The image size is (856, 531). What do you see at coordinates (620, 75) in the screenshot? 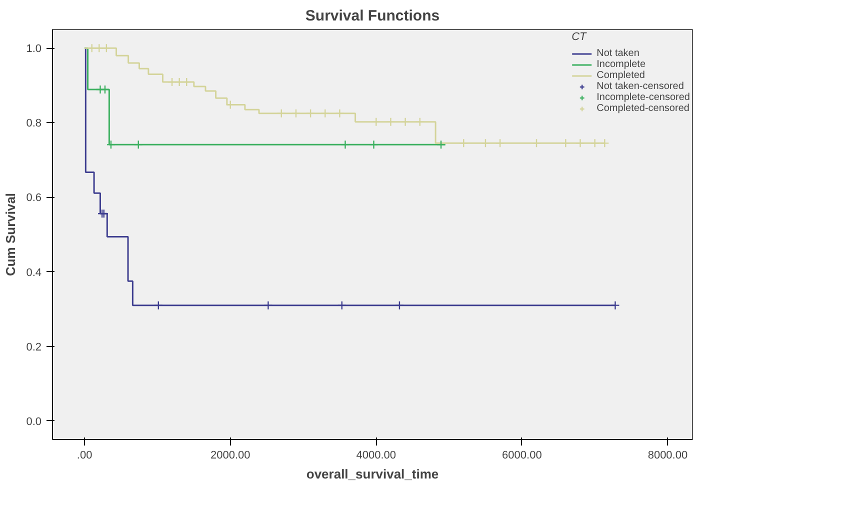
I see `legend-label: Completed` at bounding box center [620, 75].